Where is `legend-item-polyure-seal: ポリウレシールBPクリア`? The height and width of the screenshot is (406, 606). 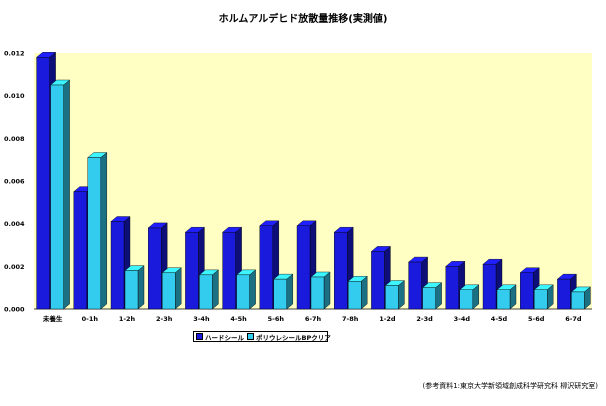 legend-item-polyure-seal: ポリウレシールBPクリア is located at coordinates (289, 337).